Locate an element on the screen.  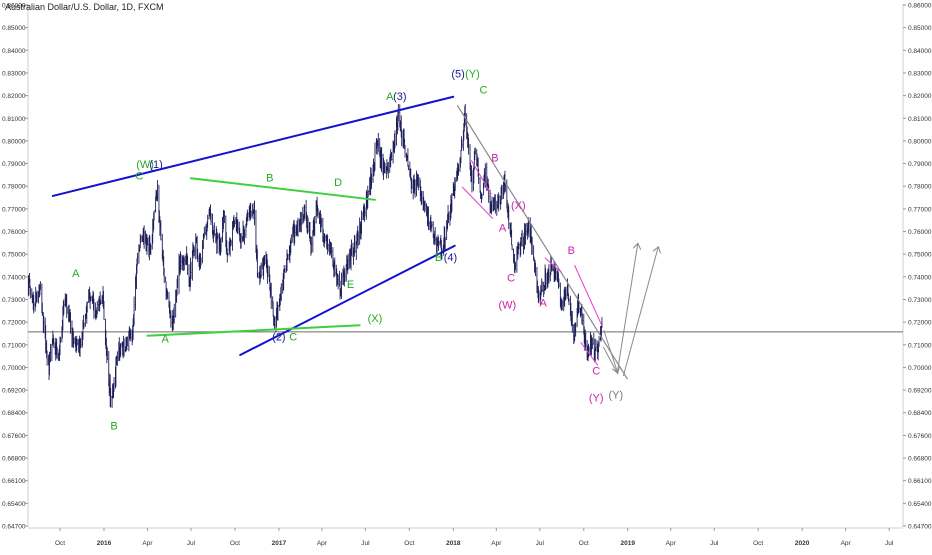
y-tick-label-right: 0.80000 is located at coordinates (920, 141).